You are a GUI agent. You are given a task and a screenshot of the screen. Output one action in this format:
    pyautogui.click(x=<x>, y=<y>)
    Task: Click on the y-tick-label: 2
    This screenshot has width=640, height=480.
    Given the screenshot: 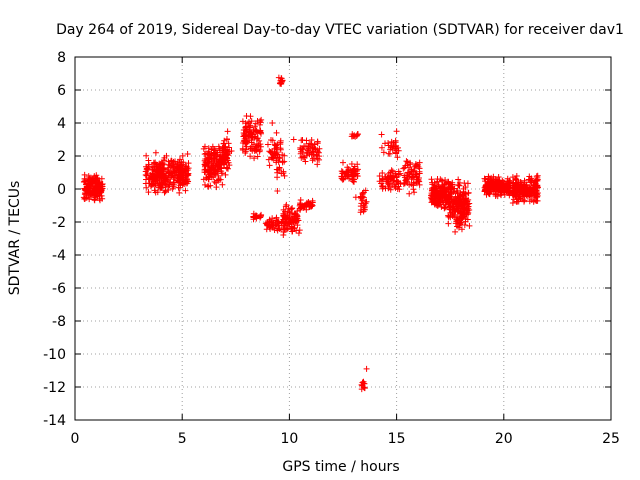 What is the action you would take?
    pyautogui.click(x=61, y=157)
    